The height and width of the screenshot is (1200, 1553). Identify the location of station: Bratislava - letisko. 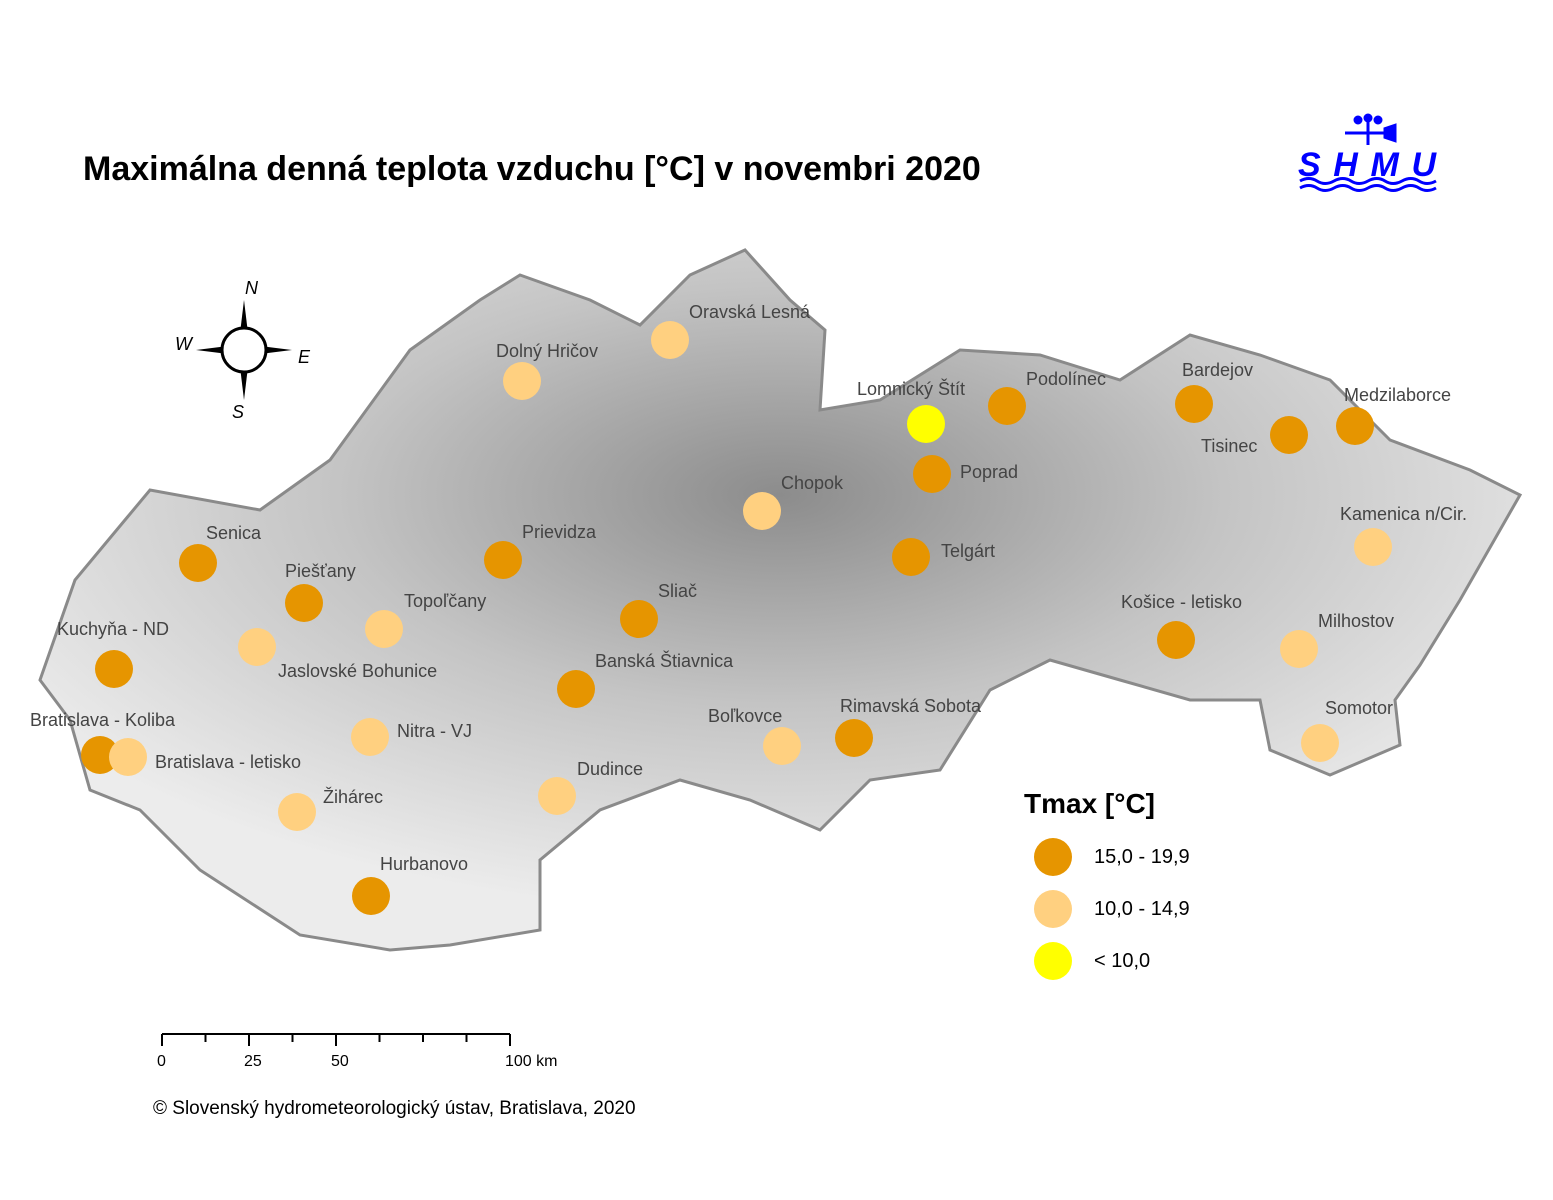
(205, 757).